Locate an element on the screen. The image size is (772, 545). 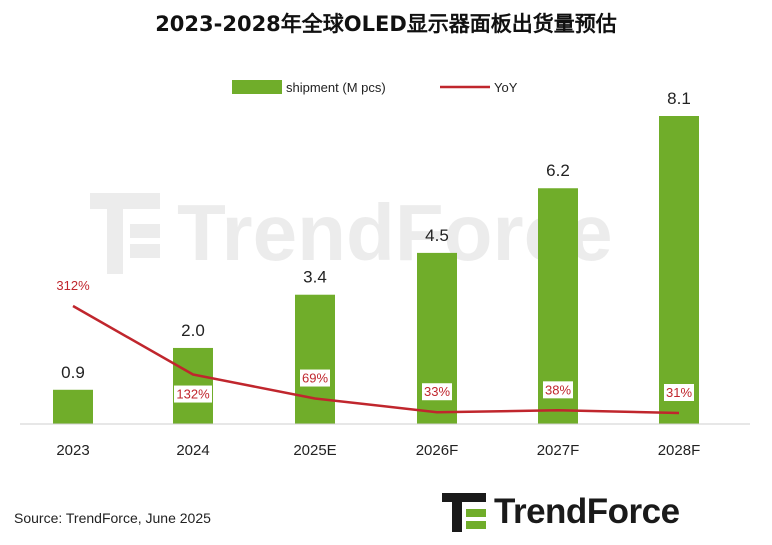
yoy-label-bg-2028F is located at coordinates (679, 392).